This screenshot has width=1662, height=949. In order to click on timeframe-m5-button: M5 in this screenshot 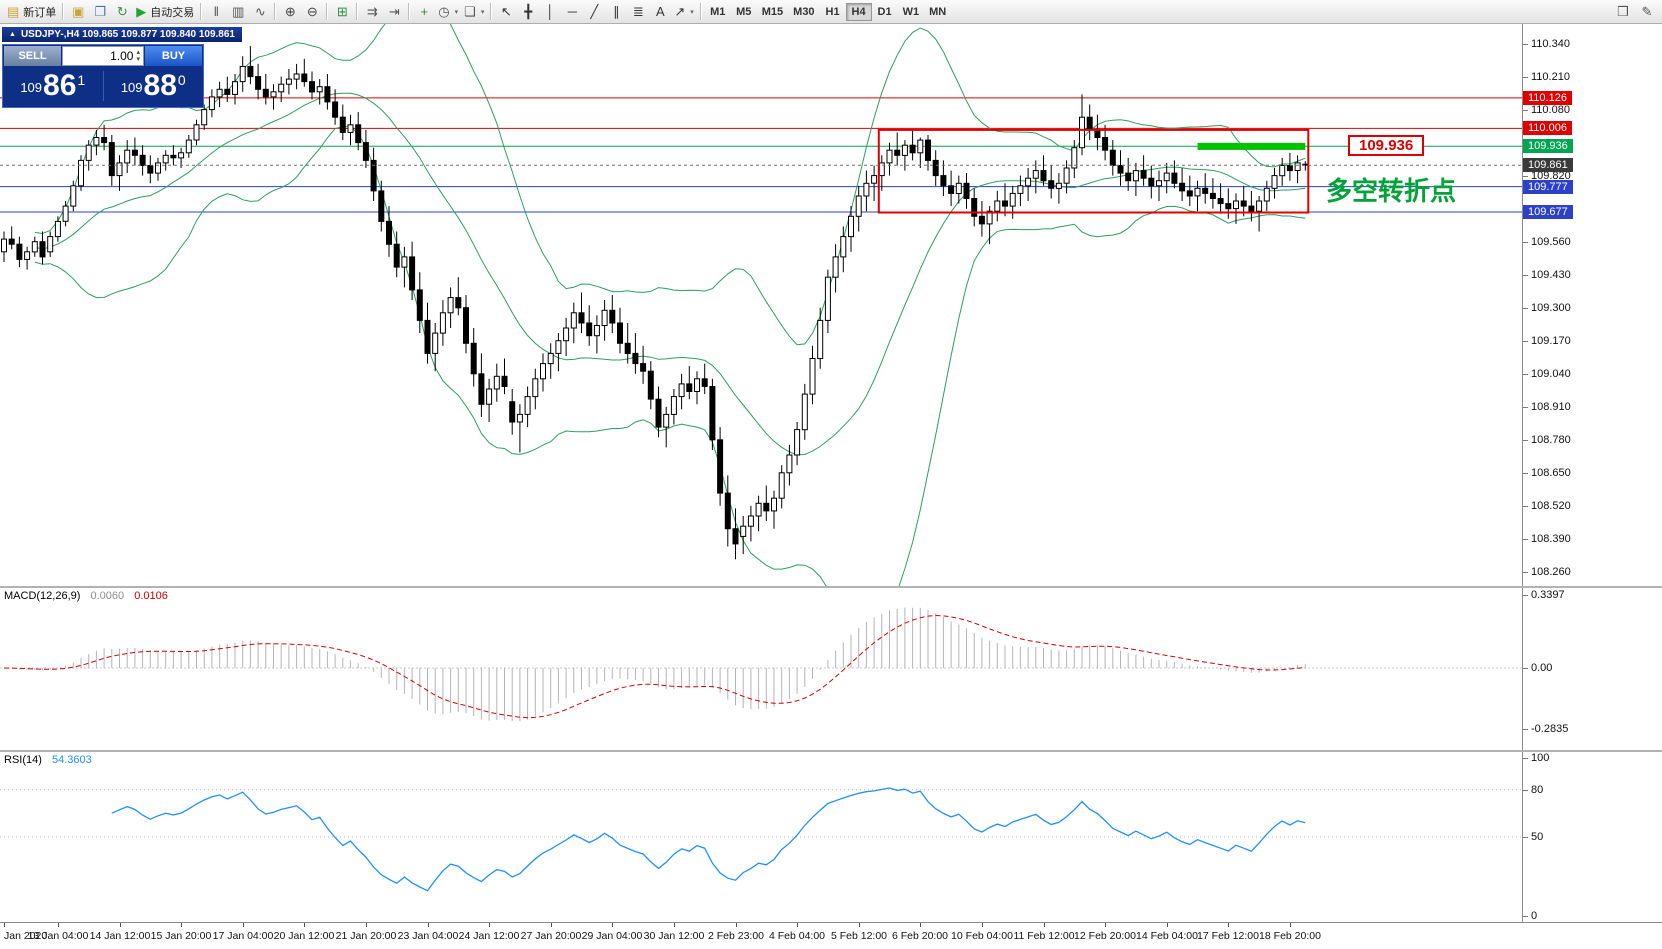, I will do `click(744, 11)`.